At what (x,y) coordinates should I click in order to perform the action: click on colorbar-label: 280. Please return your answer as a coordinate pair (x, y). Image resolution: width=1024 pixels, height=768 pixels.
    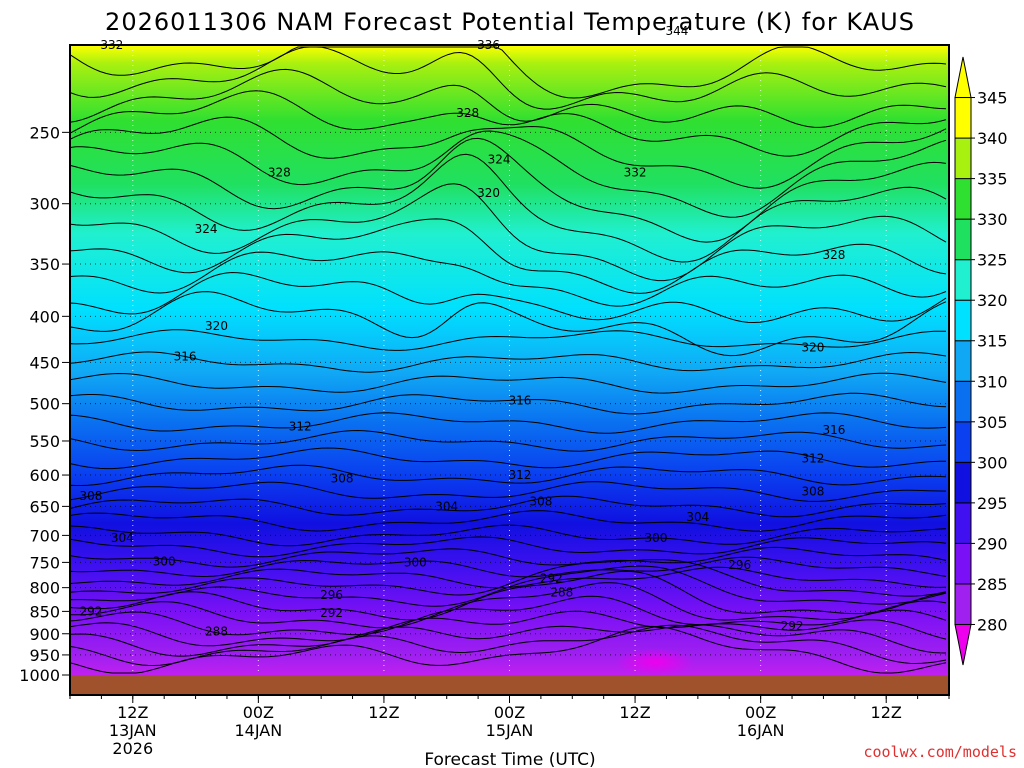
    Looking at the image, I should click on (992, 624).